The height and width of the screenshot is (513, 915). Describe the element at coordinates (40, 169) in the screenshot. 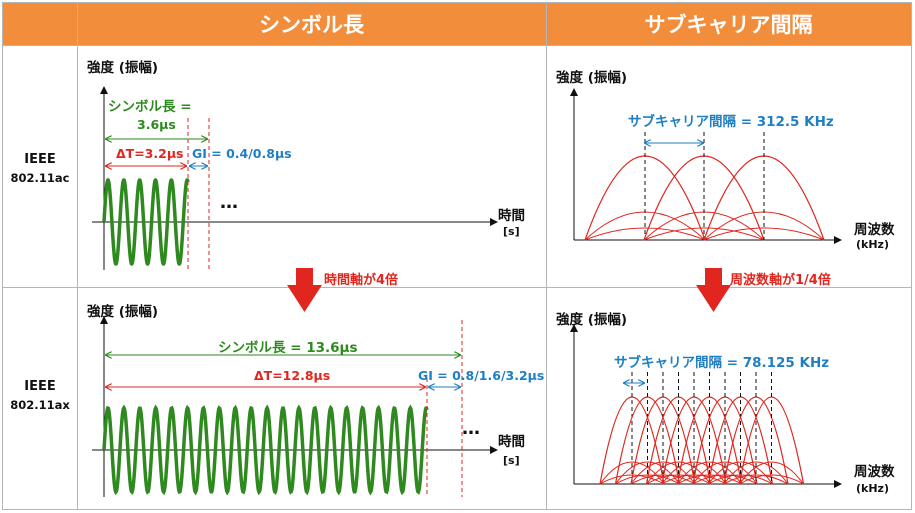

I see `row-label-ac: IEEE 802.11ac` at that location.